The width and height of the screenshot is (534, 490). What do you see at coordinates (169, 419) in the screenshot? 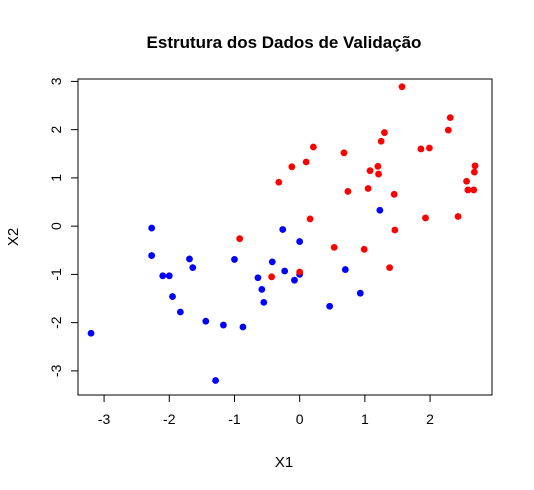
I see `x-tick-label: -2` at bounding box center [169, 419].